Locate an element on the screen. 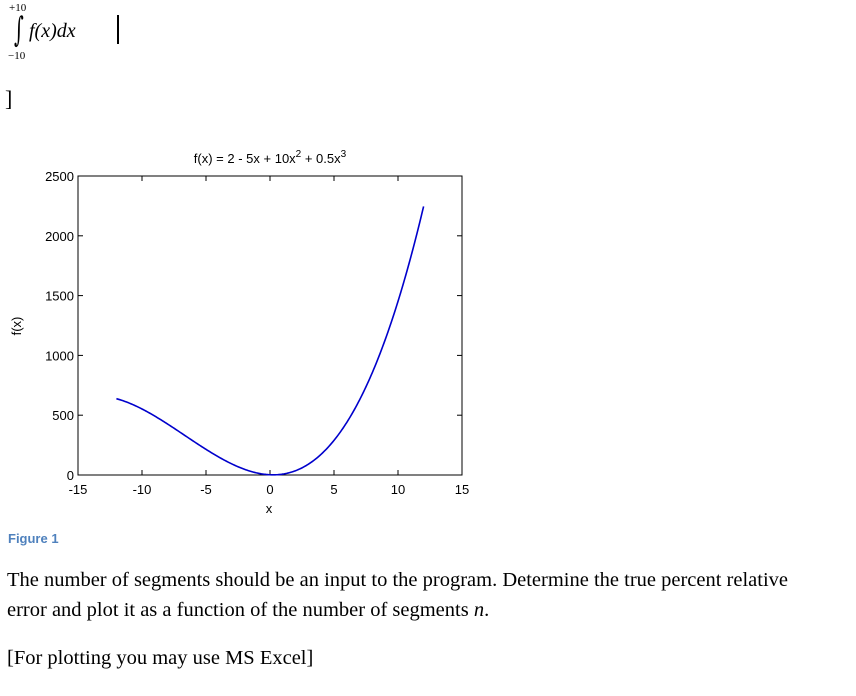  integral-sign: ∫ is located at coordinates (19, 30).